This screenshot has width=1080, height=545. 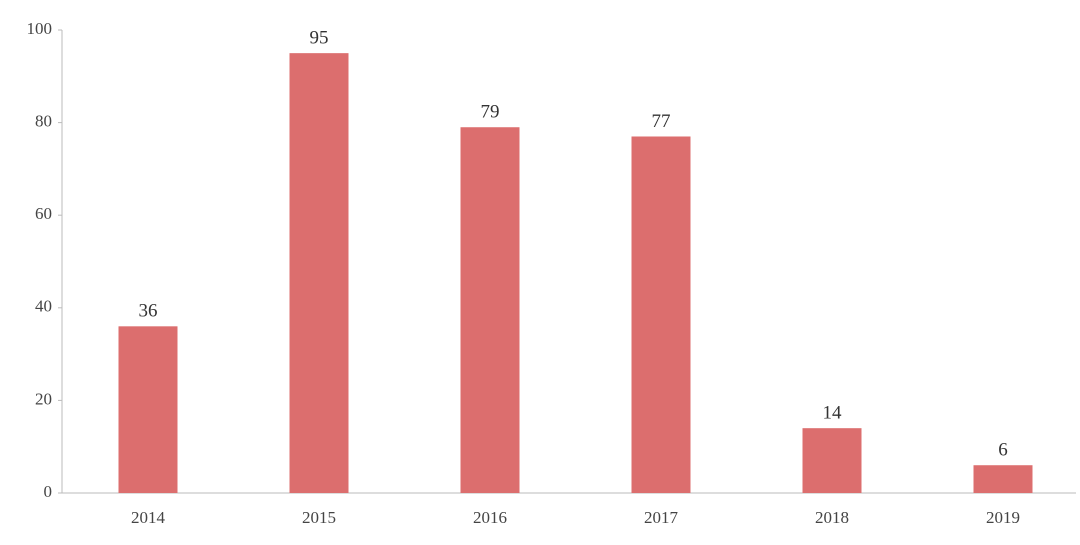 I want to click on x-tick-label: 2014, so click(x=148, y=517).